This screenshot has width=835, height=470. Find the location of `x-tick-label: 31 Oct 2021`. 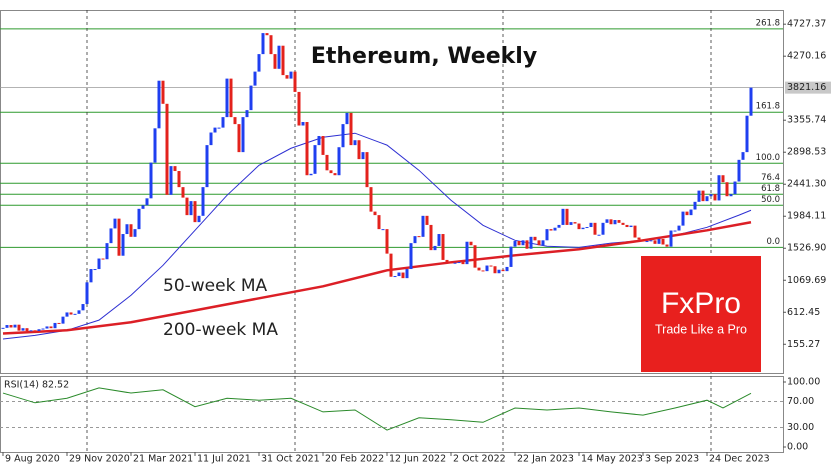

x-tick-label: 31 Oct 2021 is located at coordinates (290, 459).